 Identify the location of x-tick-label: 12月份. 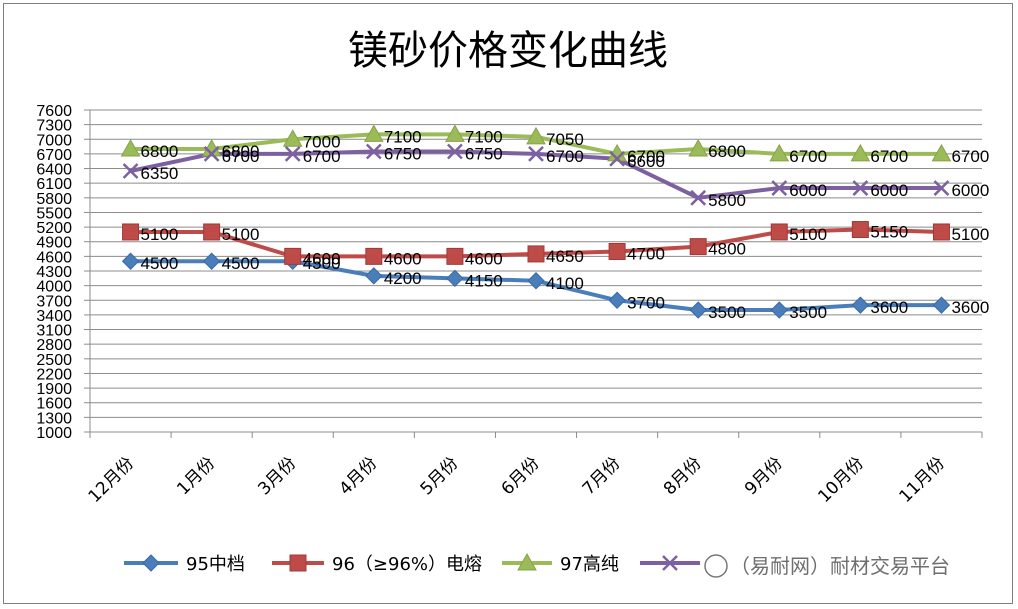
(111, 479).